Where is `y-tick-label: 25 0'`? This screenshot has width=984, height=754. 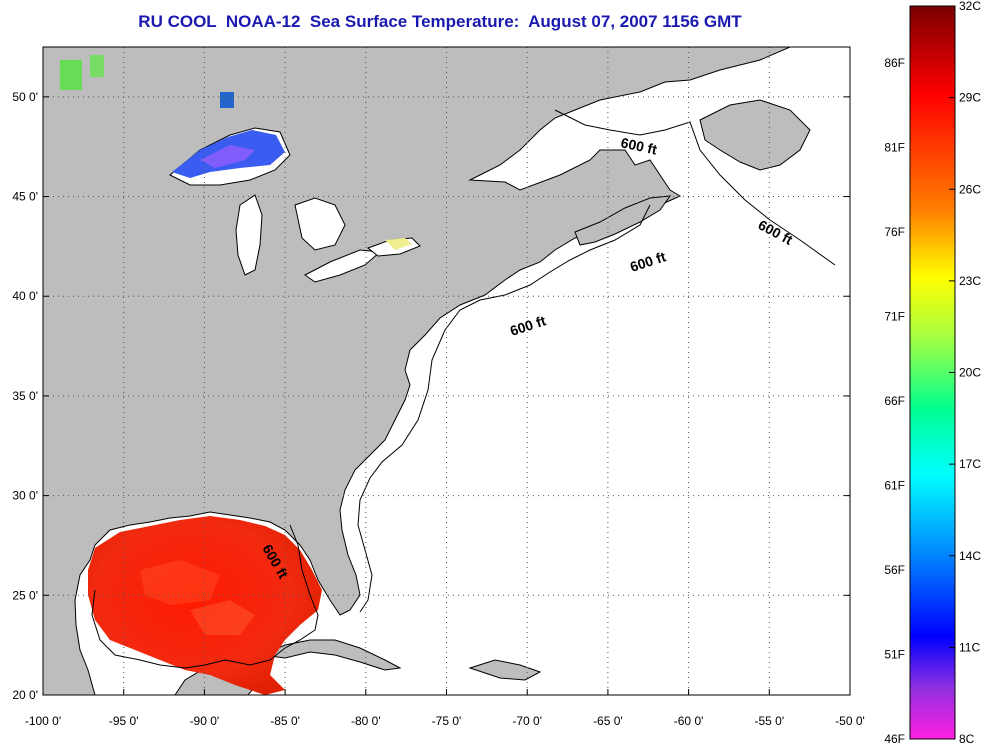 y-tick-label: 25 0' is located at coordinates (25, 595).